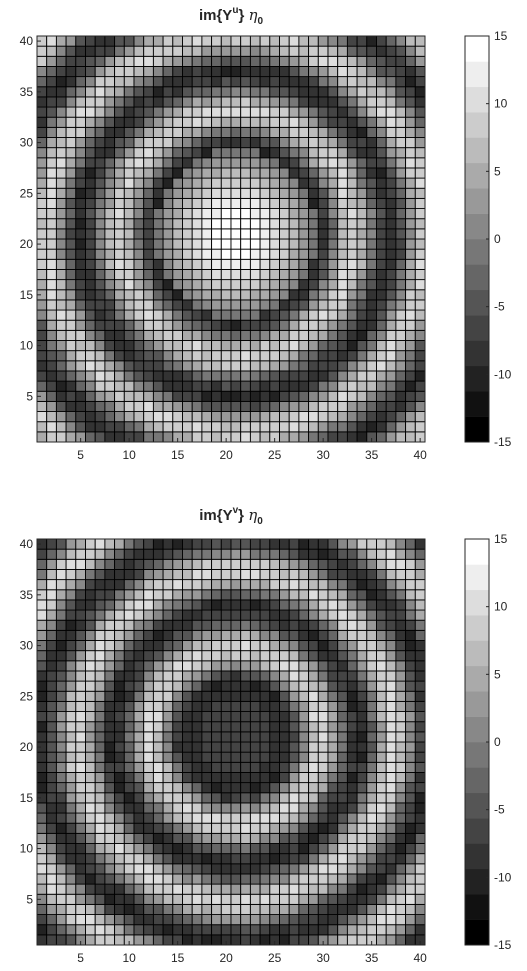  What do you see at coordinates (477, 628) in the screenshot?
I see `colorbar-swatch` at bounding box center [477, 628].